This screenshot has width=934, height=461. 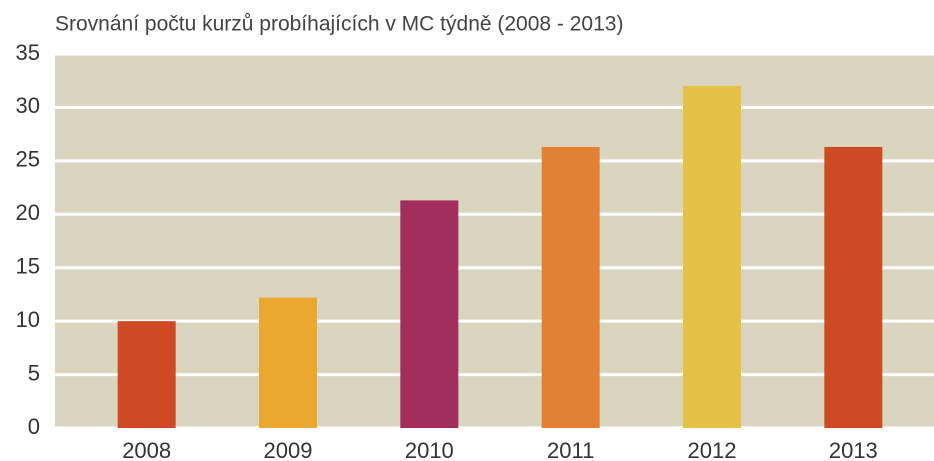 What do you see at coordinates (146, 449) in the screenshot?
I see `x-tick-label: 2008` at bounding box center [146, 449].